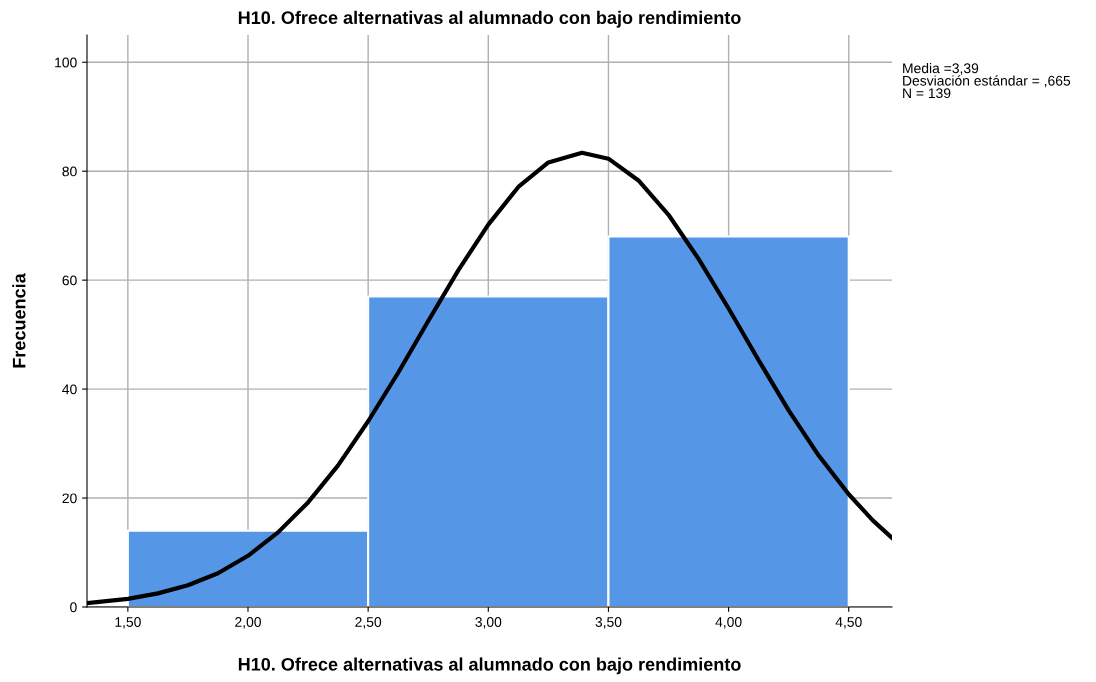  Describe the element at coordinates (488, 623) in the screenshot. I see `x-tick-label: 3,00` at that location.